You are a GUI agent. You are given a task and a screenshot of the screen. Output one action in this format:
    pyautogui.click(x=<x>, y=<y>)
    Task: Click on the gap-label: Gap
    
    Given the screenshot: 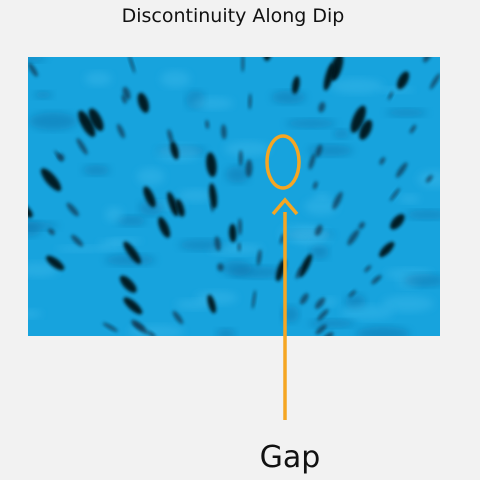 What is the action you would take?
    pyautogui.click(x=290, y=457)
    